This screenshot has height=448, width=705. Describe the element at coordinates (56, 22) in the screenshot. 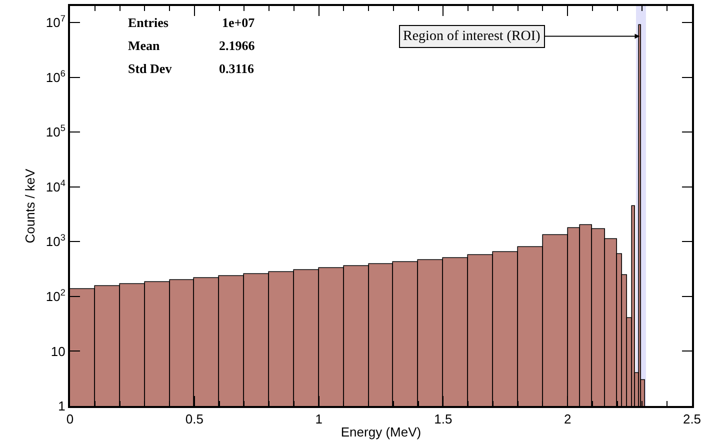

I see `y-tick-label: 10$^{7}$` at that location.